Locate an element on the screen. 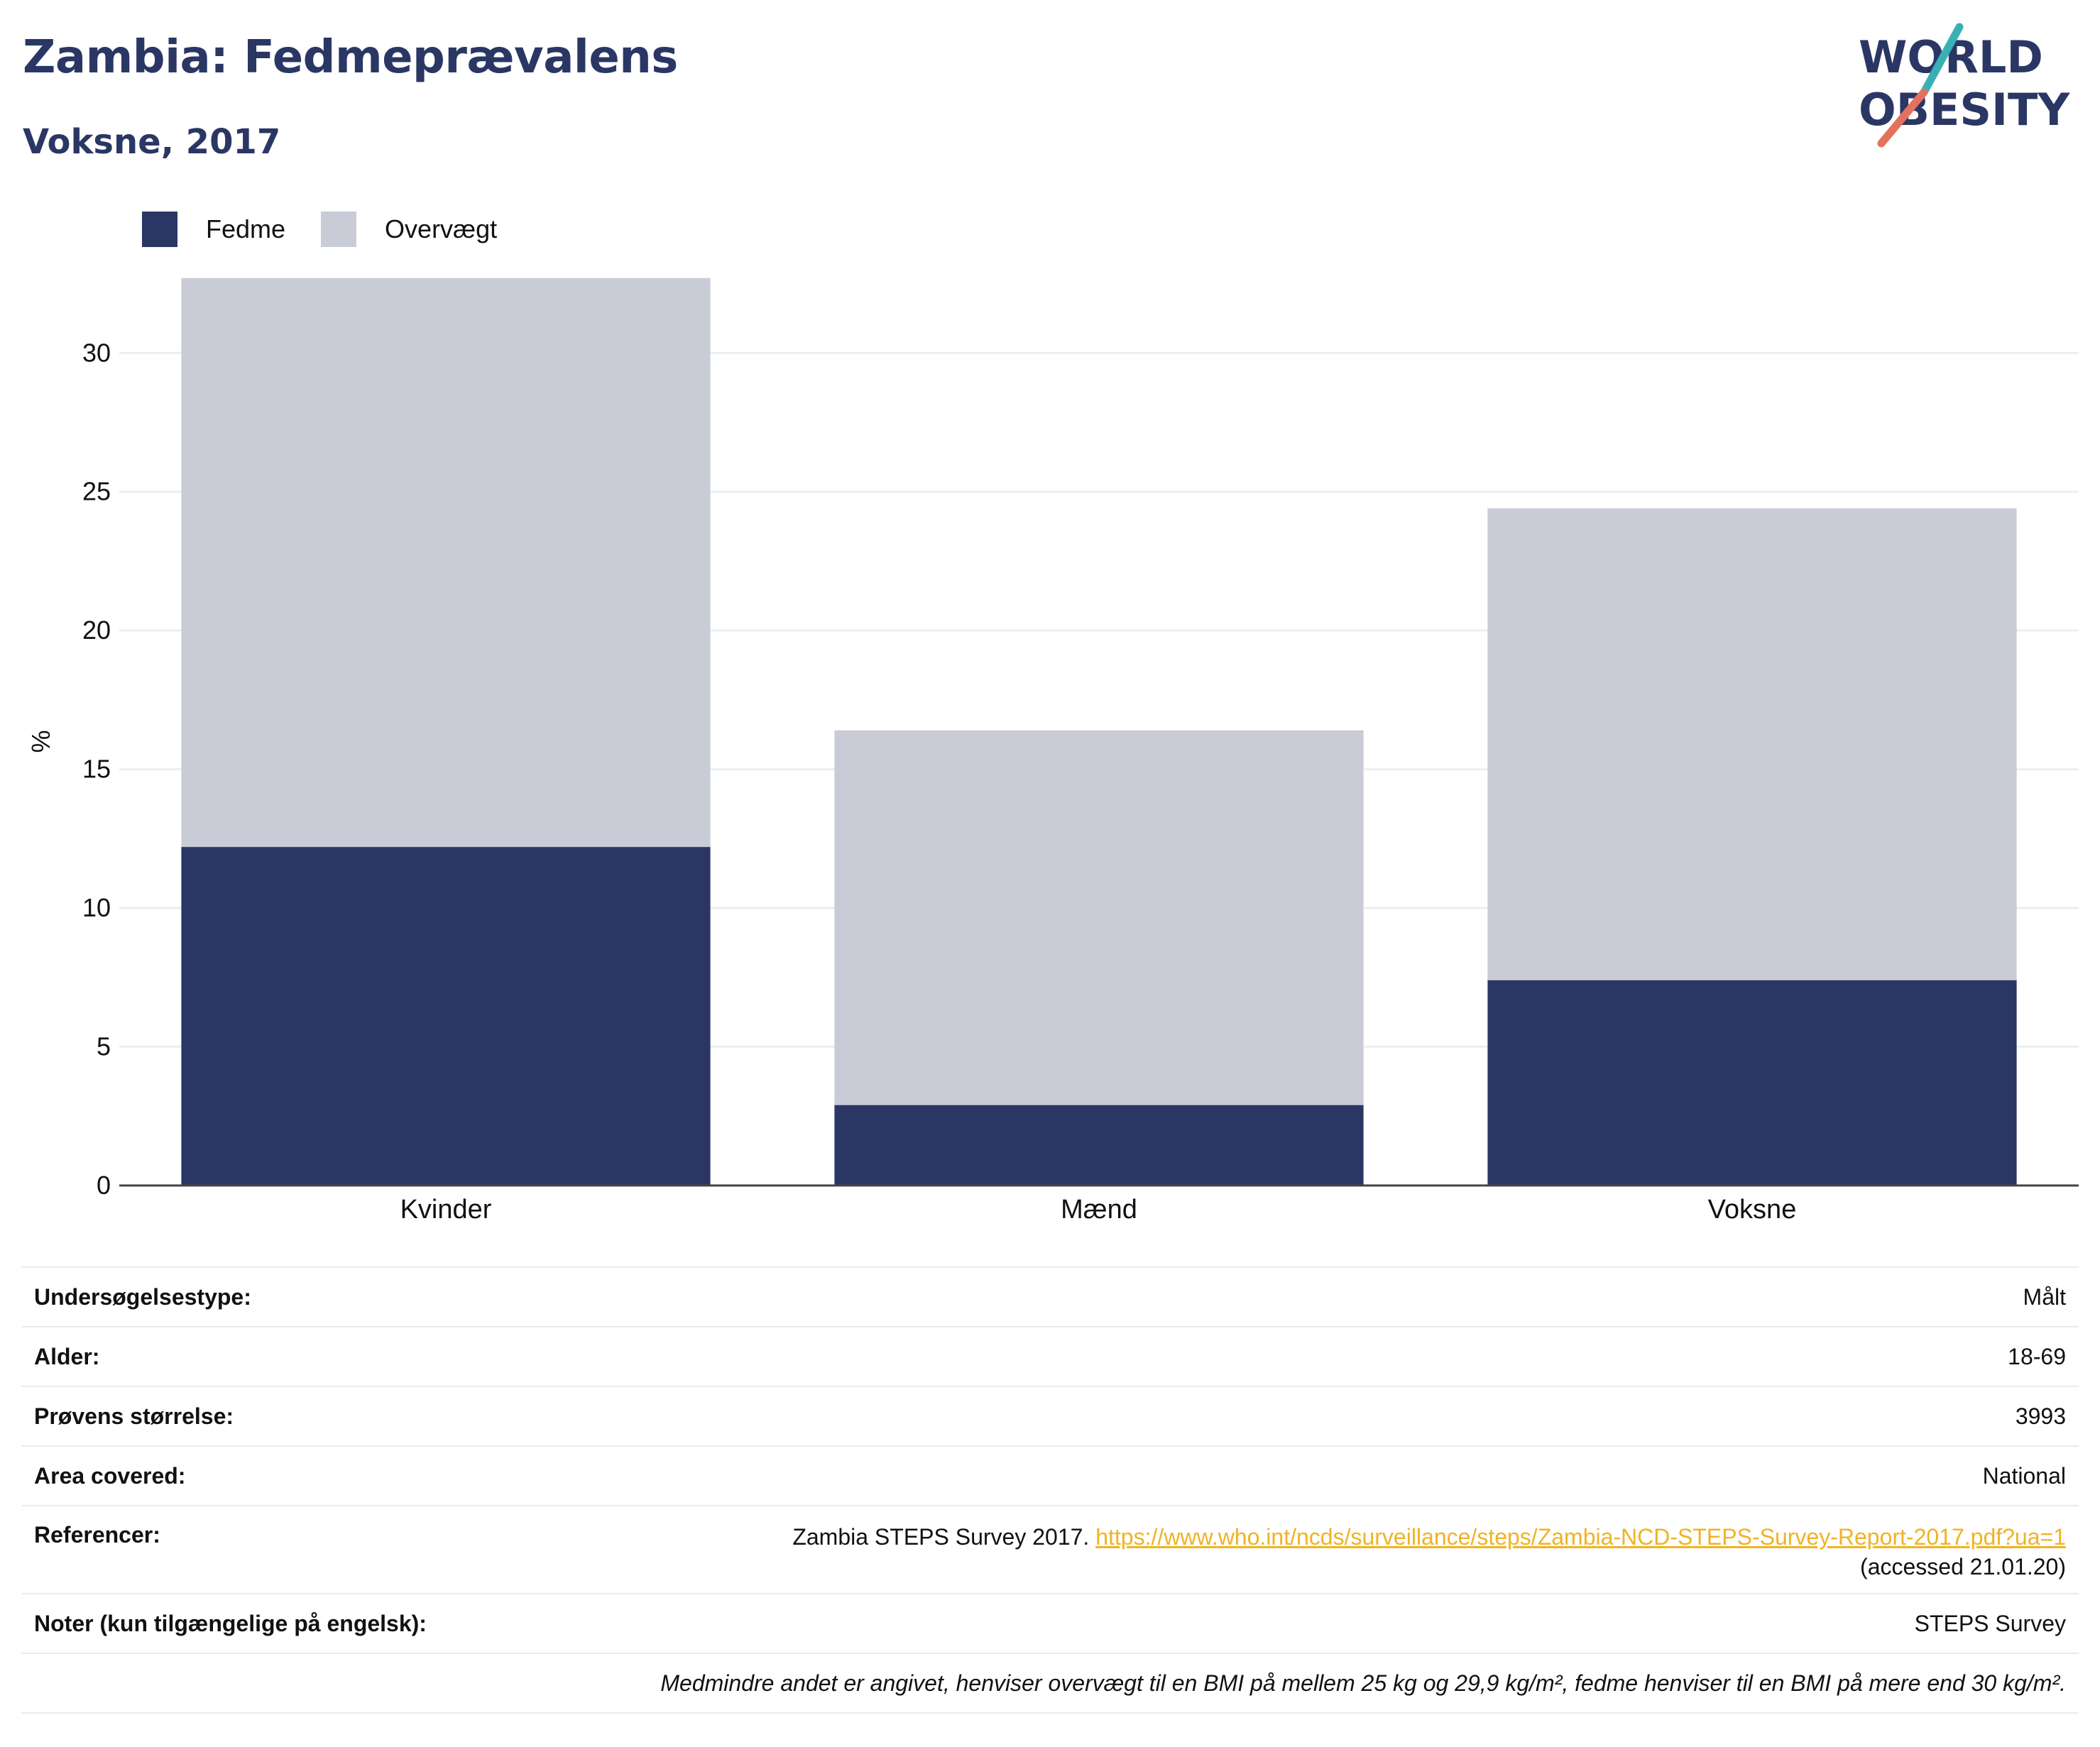  legend-item-overvaegt: Overvægt is located at coordinates (409, 229).